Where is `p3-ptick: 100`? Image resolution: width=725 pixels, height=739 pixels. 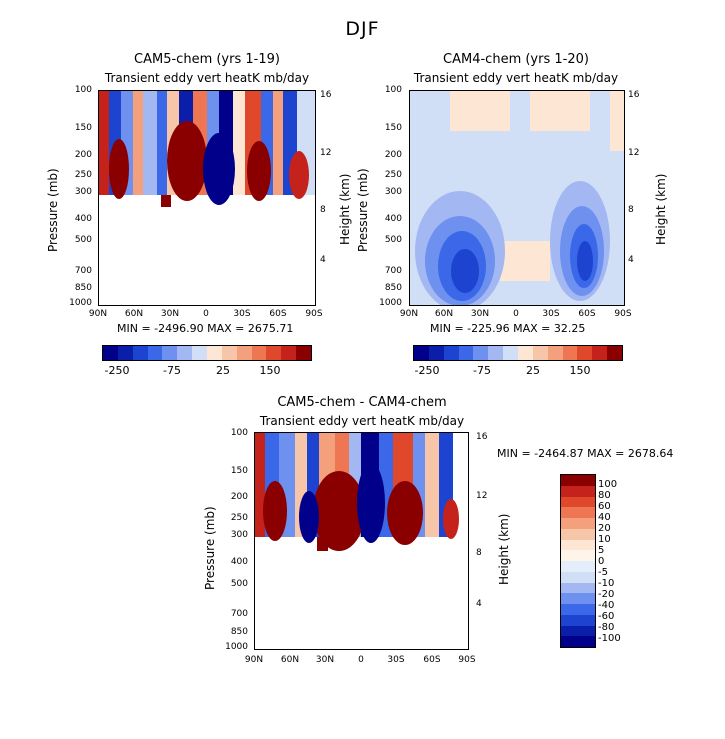
p3-ptick: 100 is located at coordinates (239, 433).